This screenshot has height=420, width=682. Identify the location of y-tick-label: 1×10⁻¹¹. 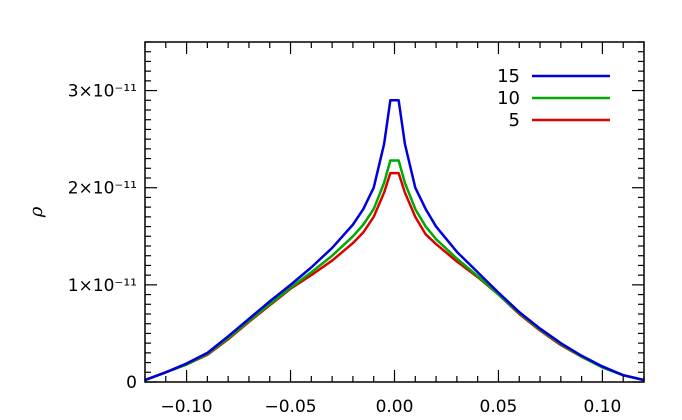
(102, 286).